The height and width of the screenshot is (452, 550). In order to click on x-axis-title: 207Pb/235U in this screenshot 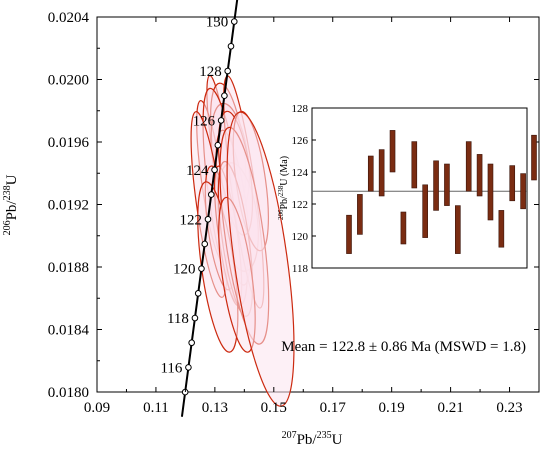, I will do `click(312, 439)`.